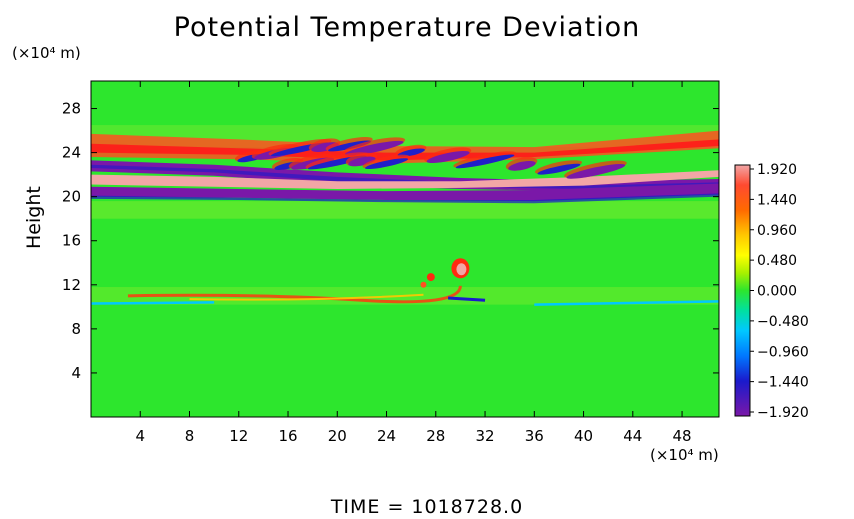 Image resolution: width=854 pixels, height=519 pixels. What do you see at coordinates (405, 179) in the screenshot?
I see `strong-warm-band` at bounding box center [405, 179].